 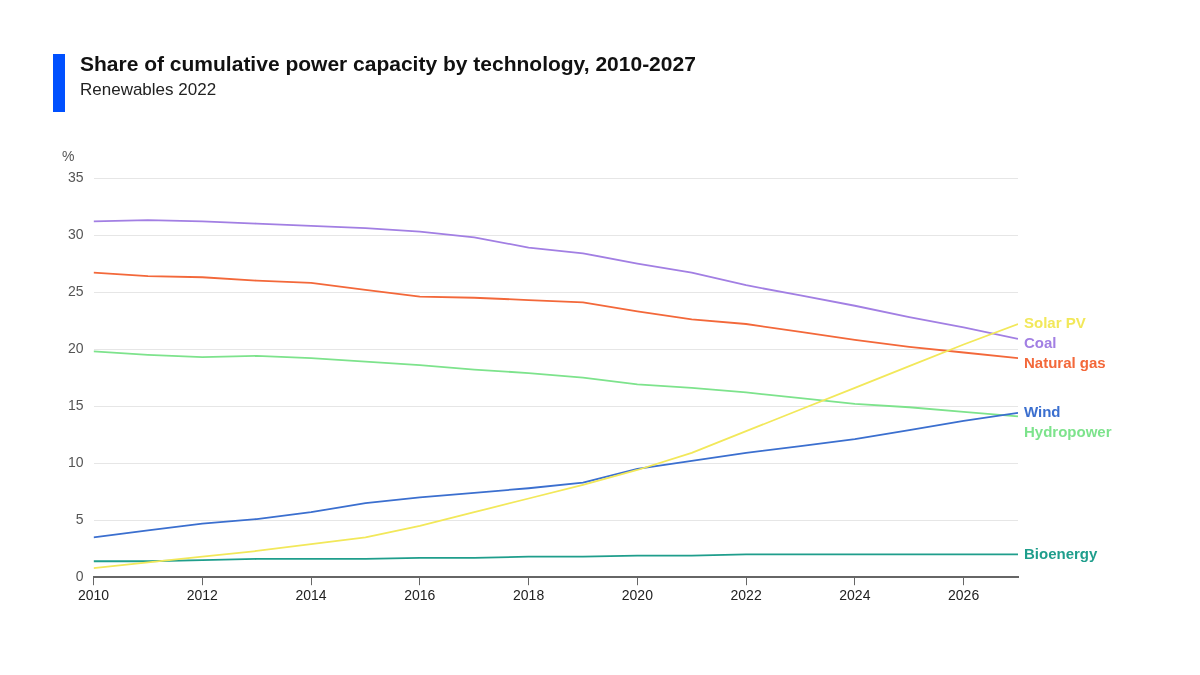 I want to click on y-tick-label: 35, so click(x=75, y=176).